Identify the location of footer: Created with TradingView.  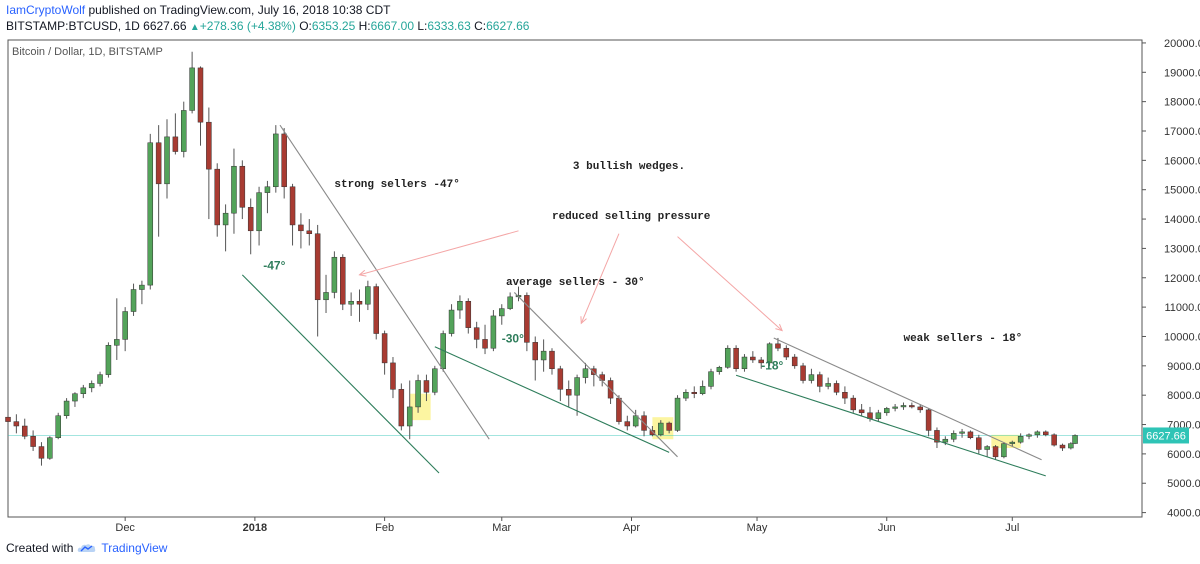
(86, 548).